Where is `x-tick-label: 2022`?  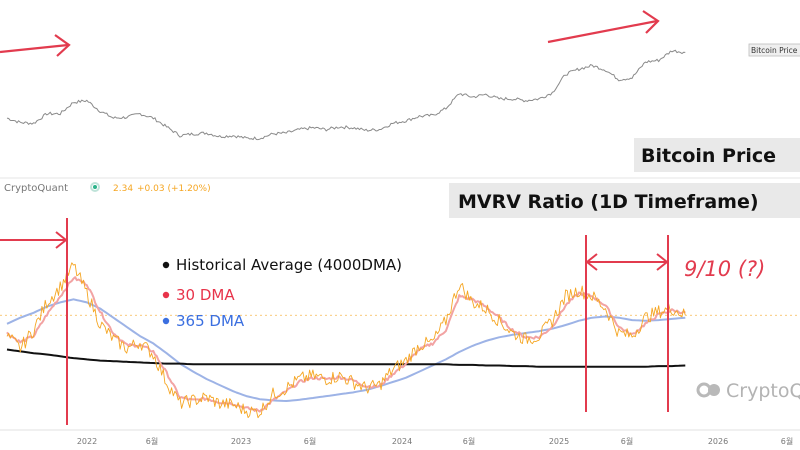
x-tick-label: 2022 is located at coordinates (87, 441).